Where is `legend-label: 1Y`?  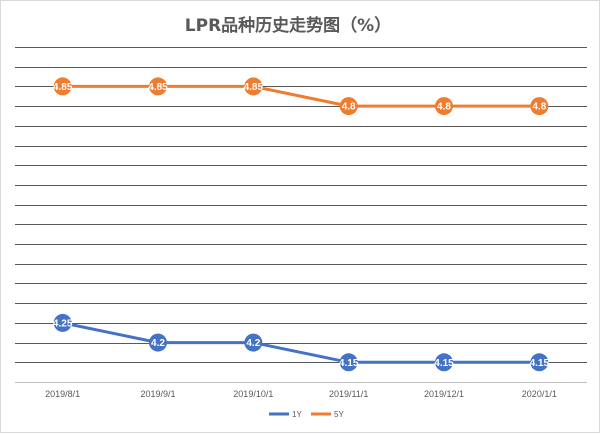
legend-label: 1Y is located at coordinates (297, 414).